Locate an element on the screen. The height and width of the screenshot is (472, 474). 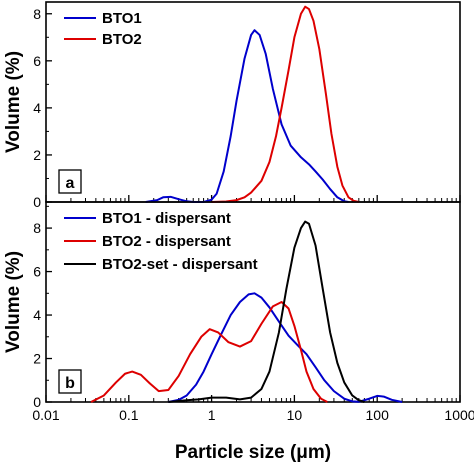
x-tick-label-3: 10 is located at coordinates (295, 415).